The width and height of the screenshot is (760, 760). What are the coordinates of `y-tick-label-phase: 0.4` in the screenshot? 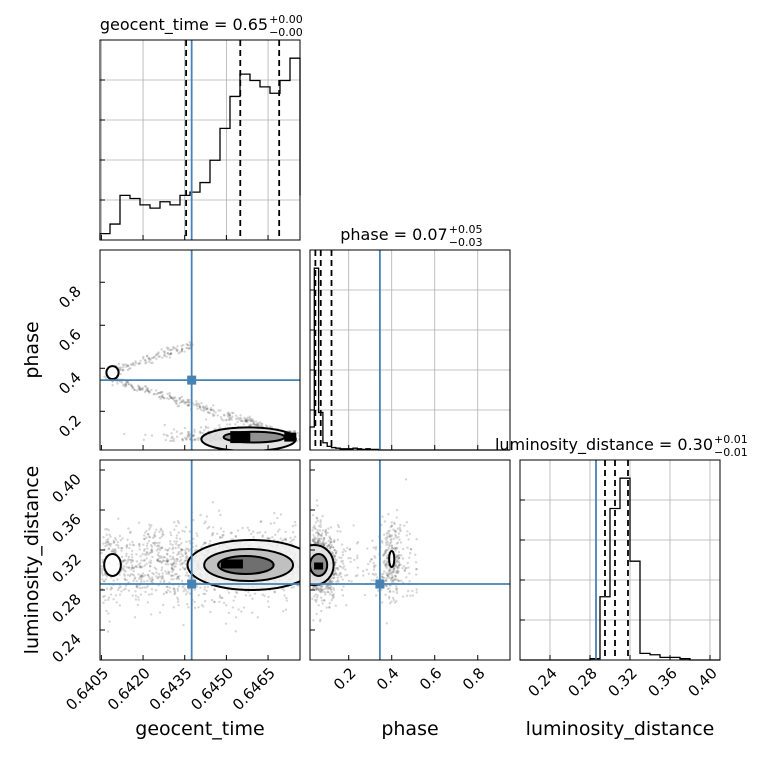 It's located at (70, 383).